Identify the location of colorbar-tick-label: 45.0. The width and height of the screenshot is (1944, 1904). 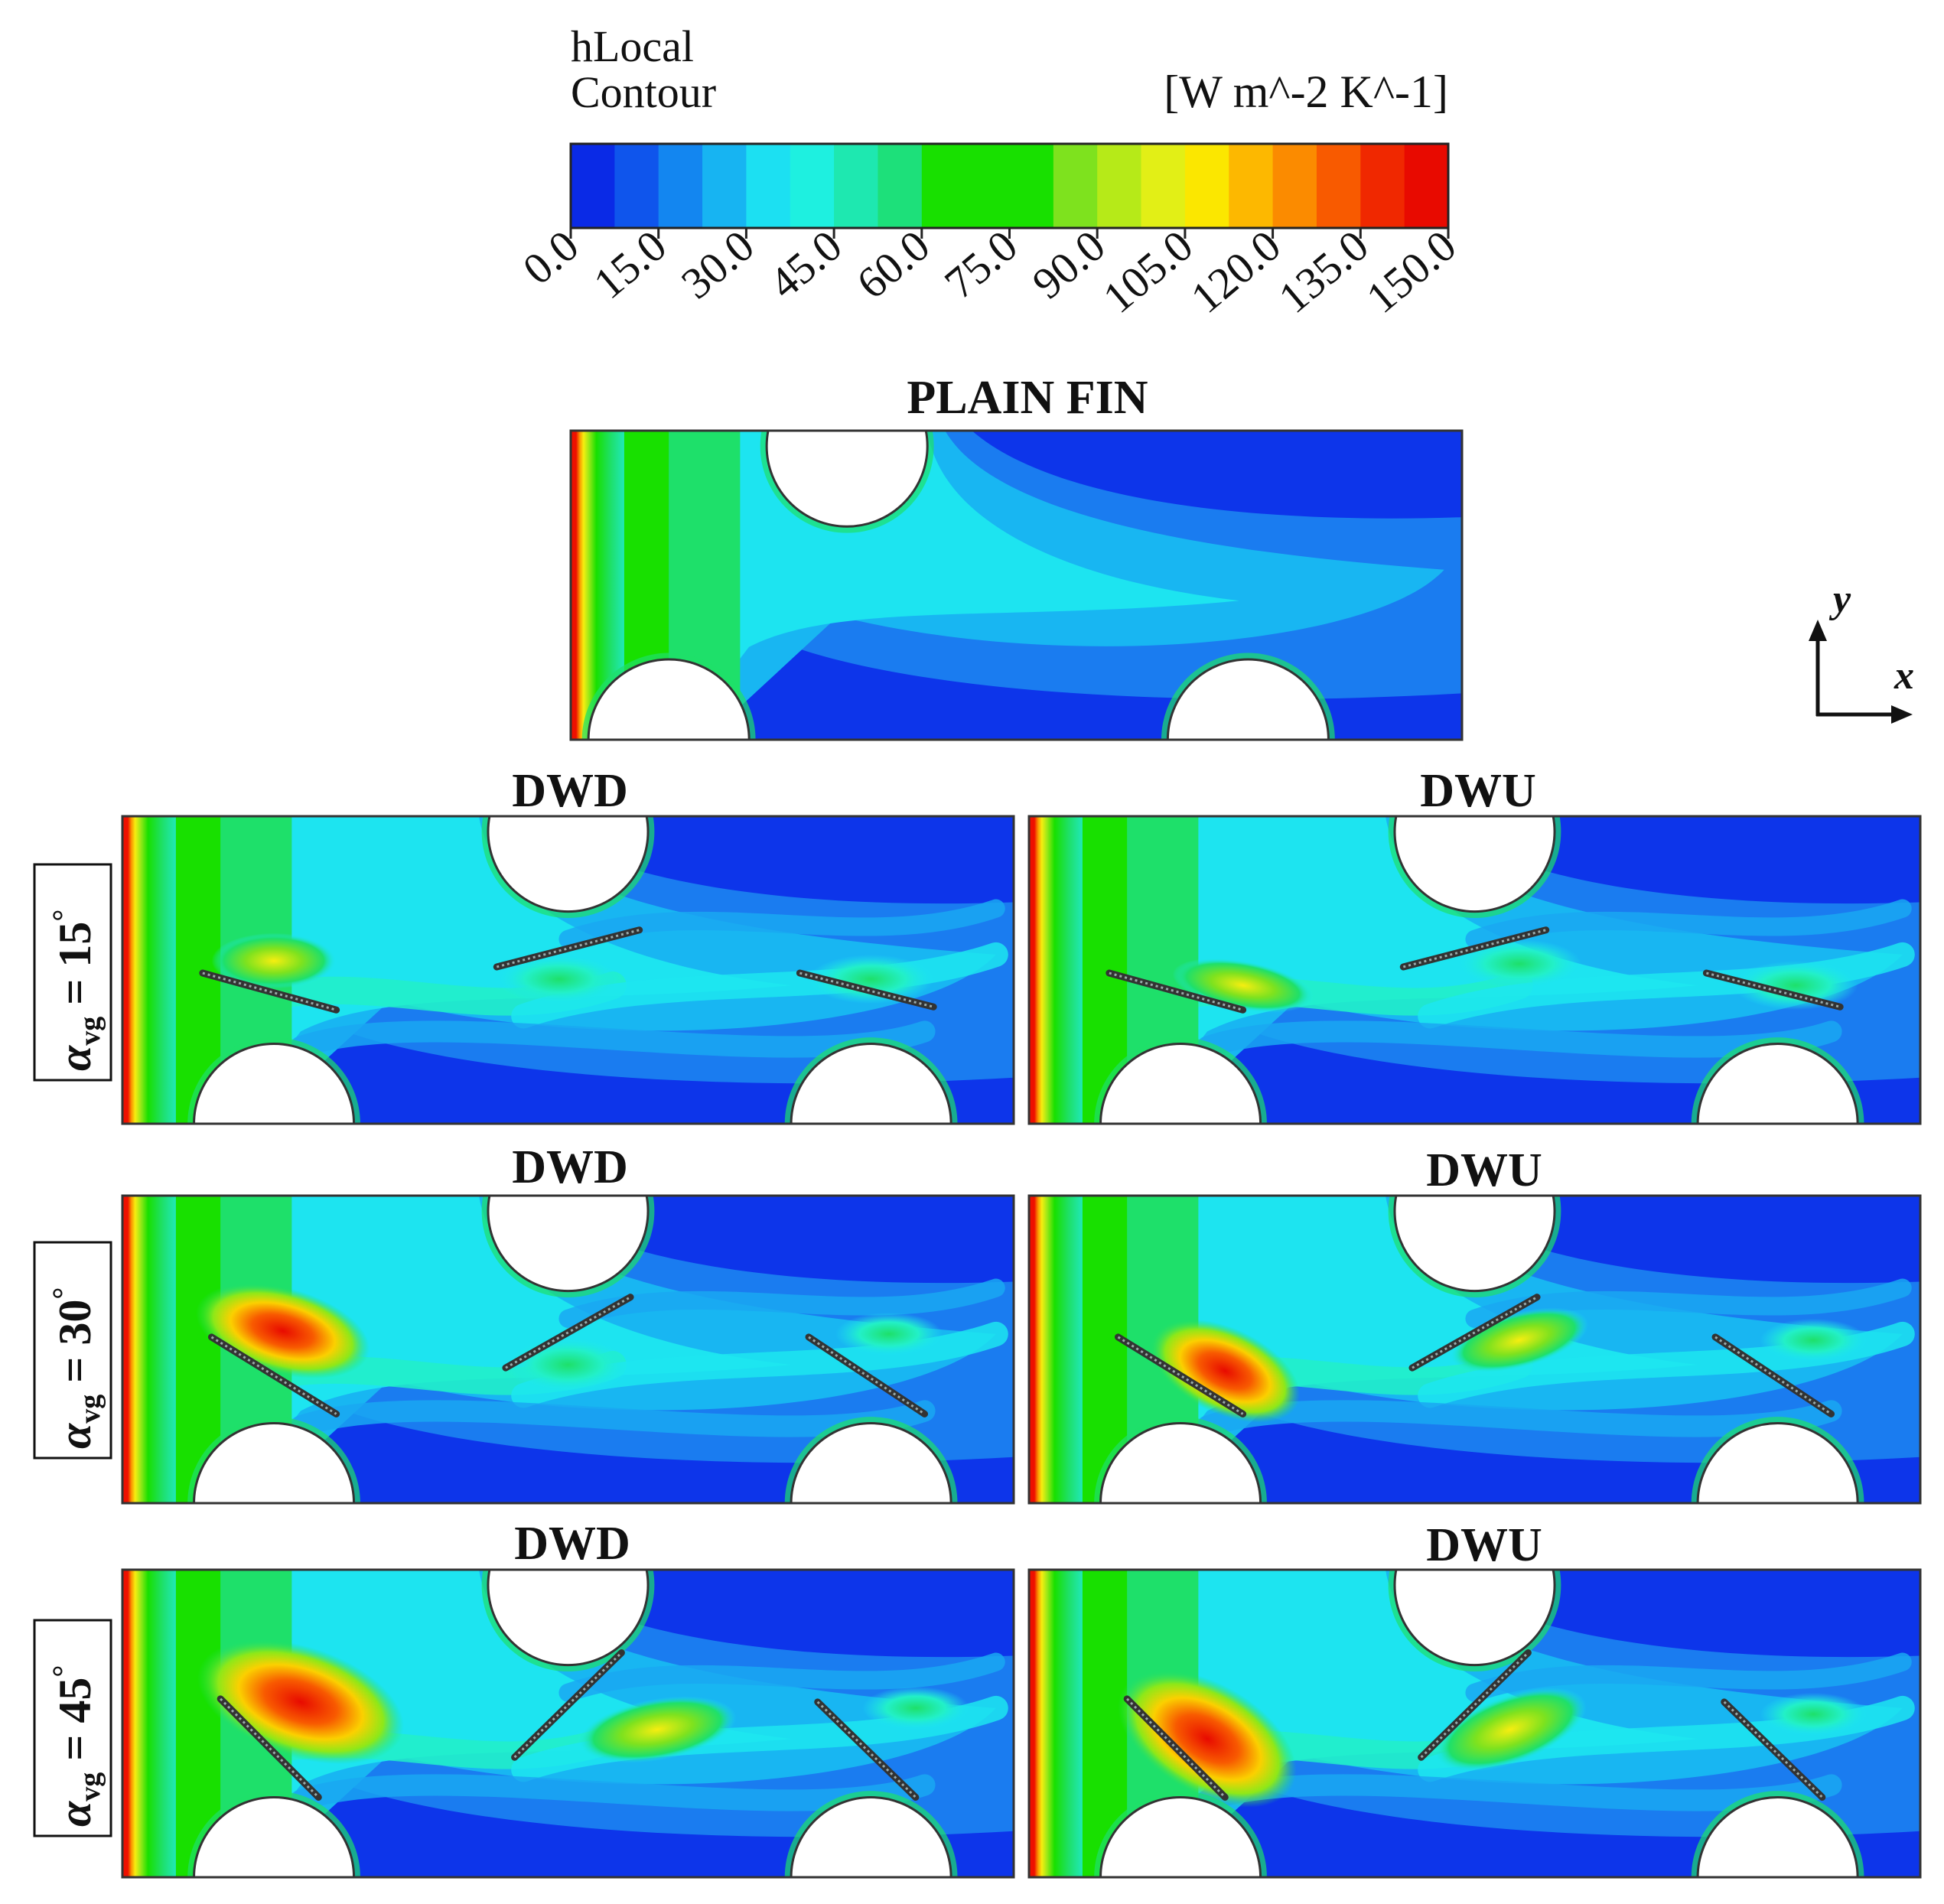
(806, 264).